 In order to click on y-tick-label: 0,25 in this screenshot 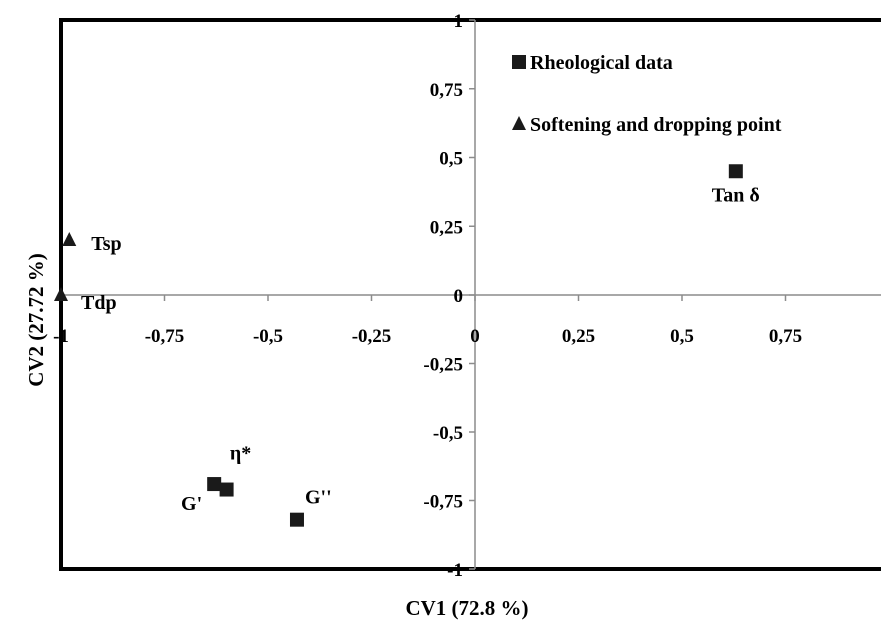, I will do `click(446, 227)`.